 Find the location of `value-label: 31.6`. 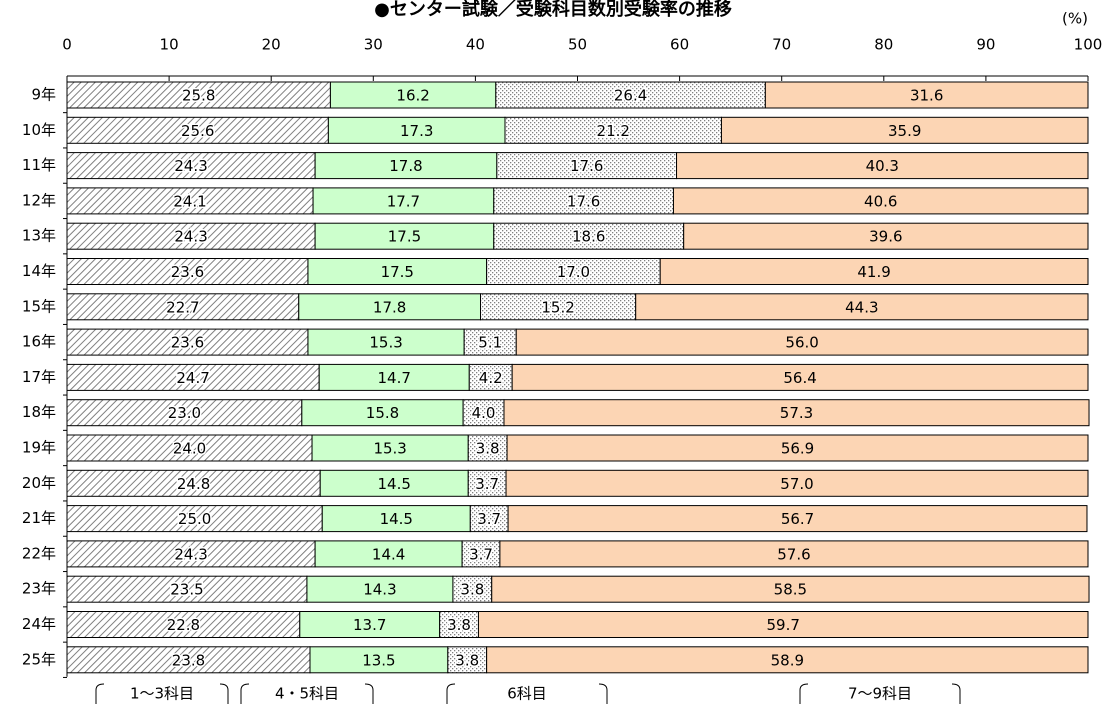

value-label: 31.6 is located at coordinates (926, 96).